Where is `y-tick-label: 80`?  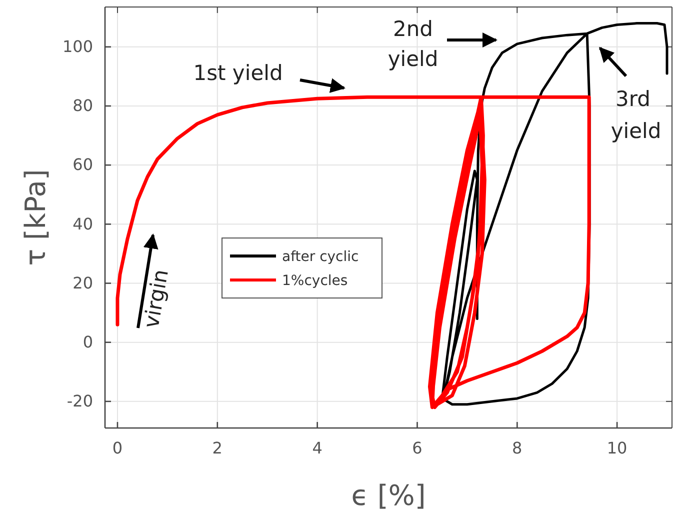 y-tick-label: 80 is located at coordinates (82, 106).